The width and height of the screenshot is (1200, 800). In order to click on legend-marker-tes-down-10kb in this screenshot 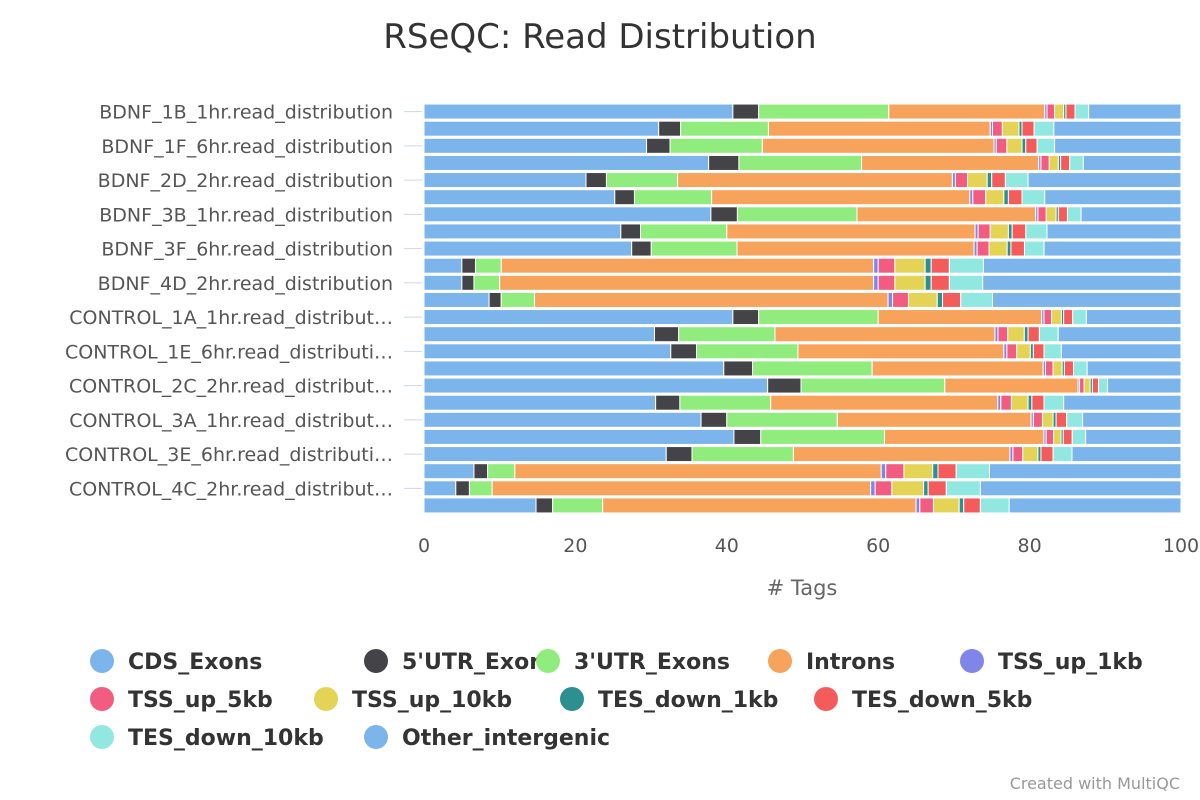, I will do `click(102, 737)`.